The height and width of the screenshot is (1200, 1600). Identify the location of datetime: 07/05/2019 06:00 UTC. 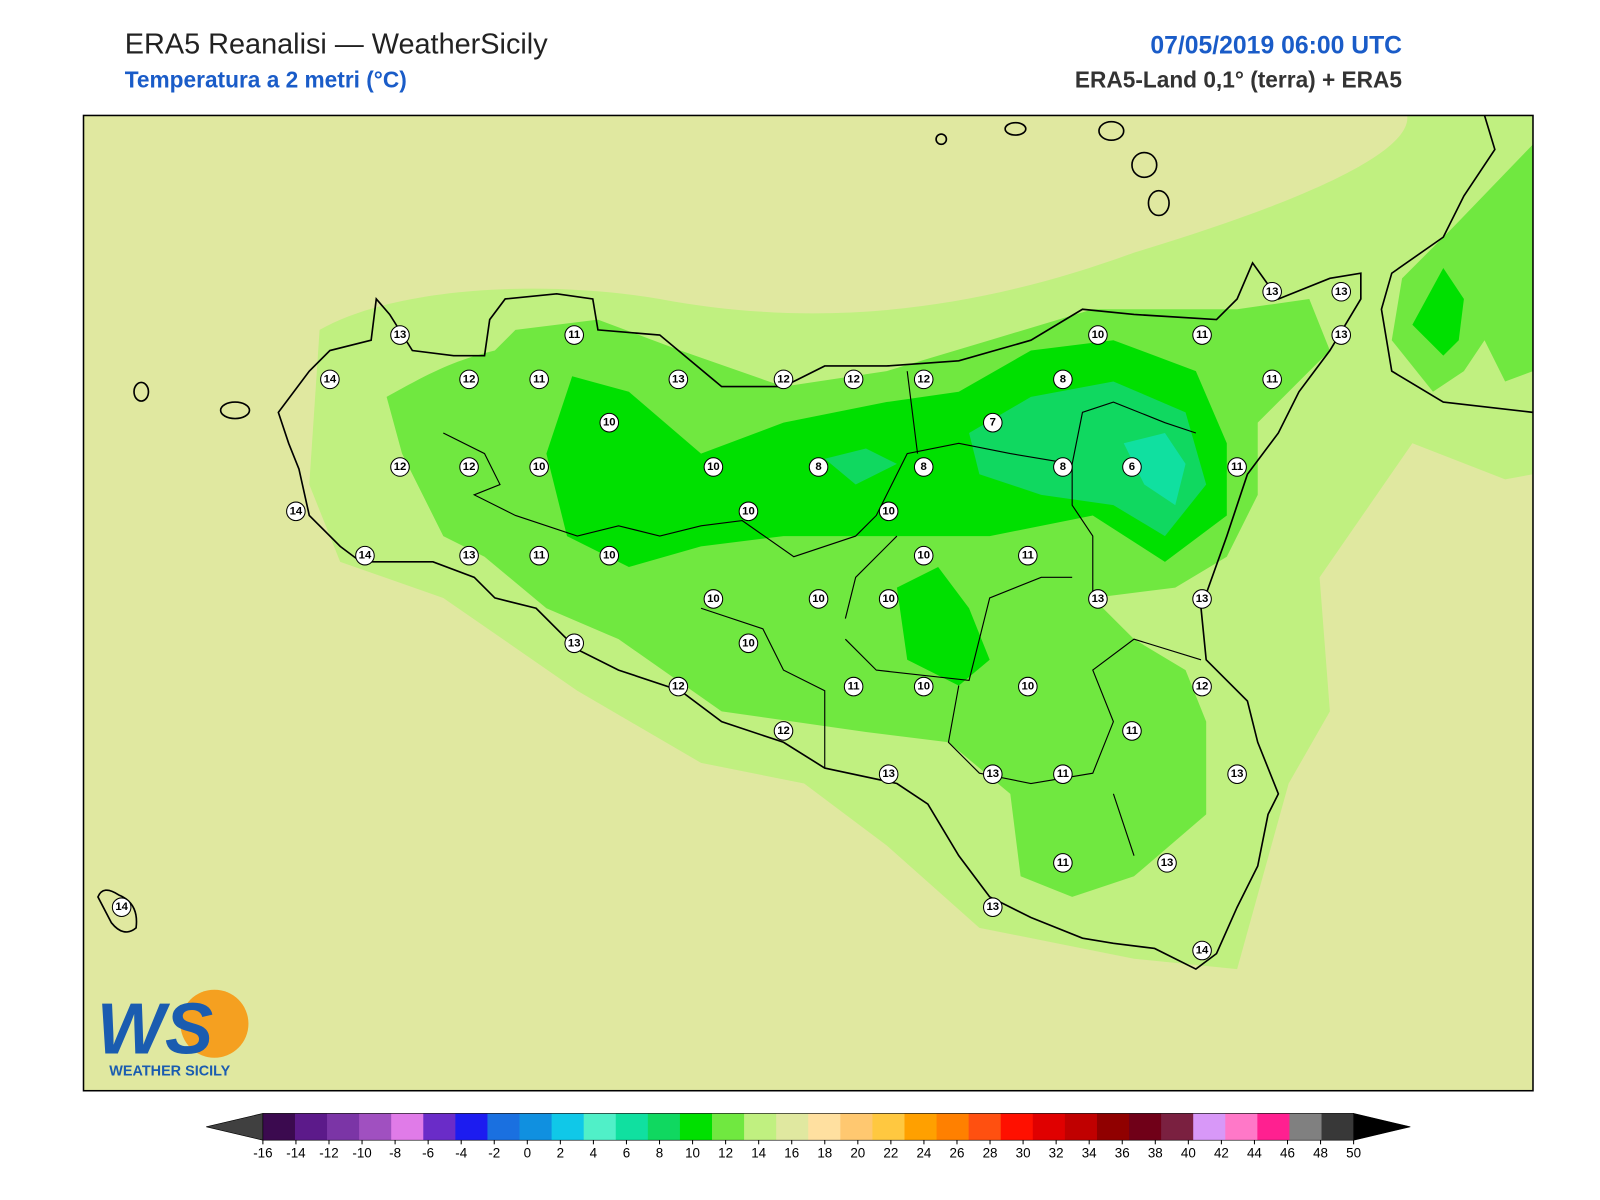
(1276, 46).